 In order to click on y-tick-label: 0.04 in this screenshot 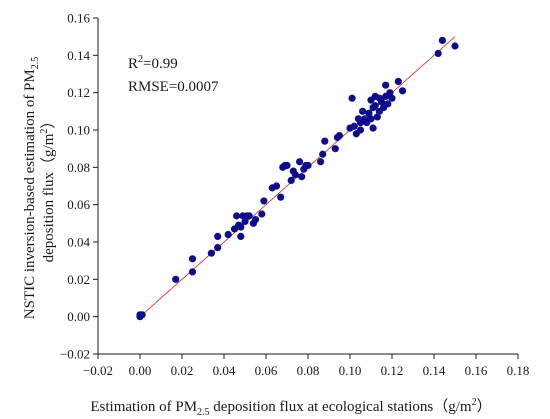, I will do `click(78, 242)`.